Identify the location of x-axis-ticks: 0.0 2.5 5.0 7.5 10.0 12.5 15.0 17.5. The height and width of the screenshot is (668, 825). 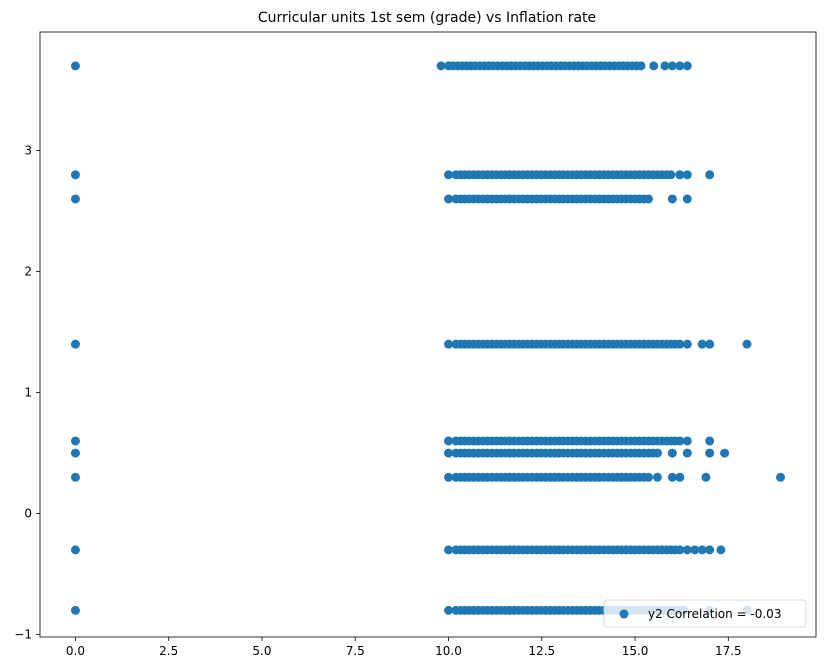
(404, 647).